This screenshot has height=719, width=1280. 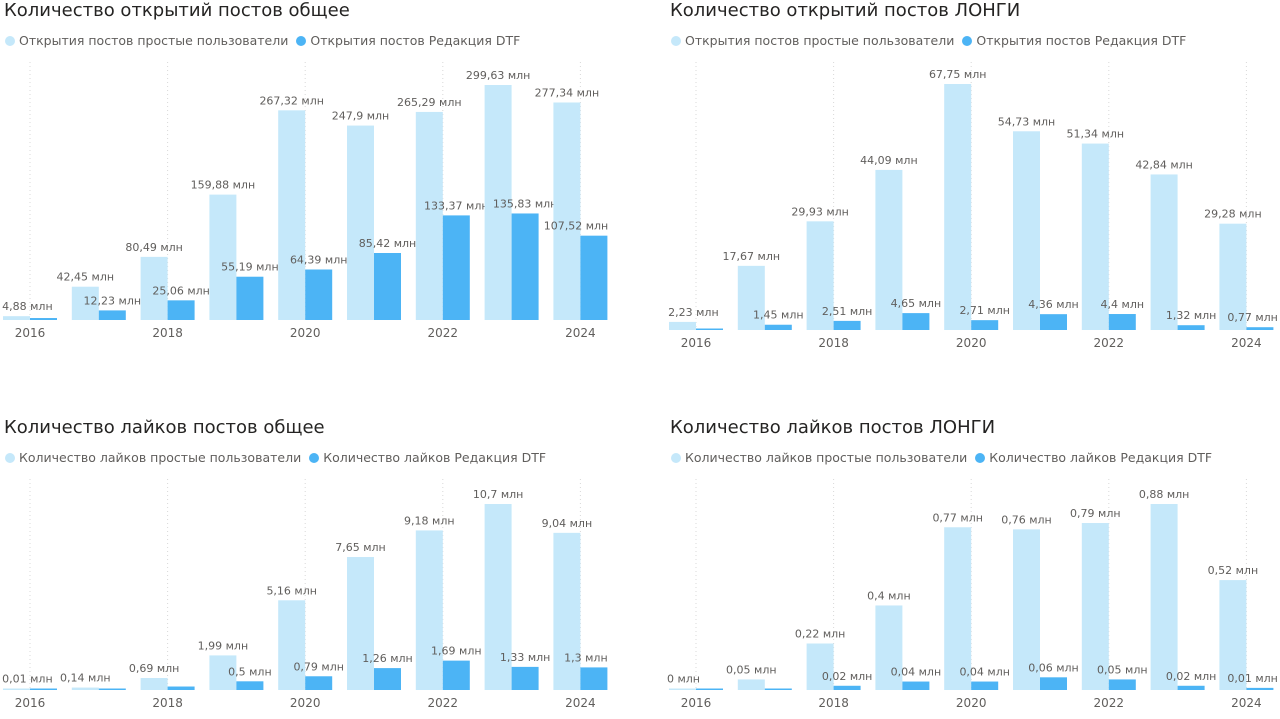 I want to click on data-label: 0,22 млн, so click(x=820, y=634).